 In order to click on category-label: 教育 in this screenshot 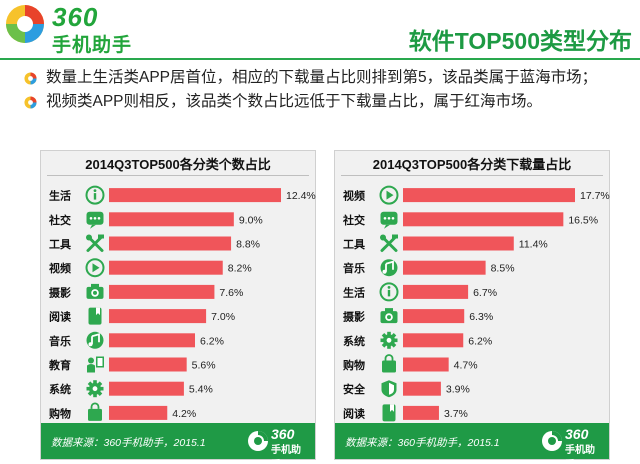, I will do `click(59, 365)`.